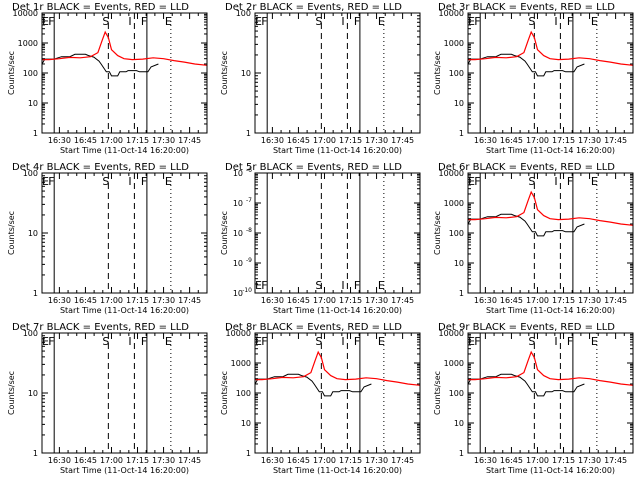 The image size is (640, 484). Describe the element at coordinates (100, 327) in the screenshot. I see `panel-title: Det 7r BLACK = Events, RED = LLD` at that location.